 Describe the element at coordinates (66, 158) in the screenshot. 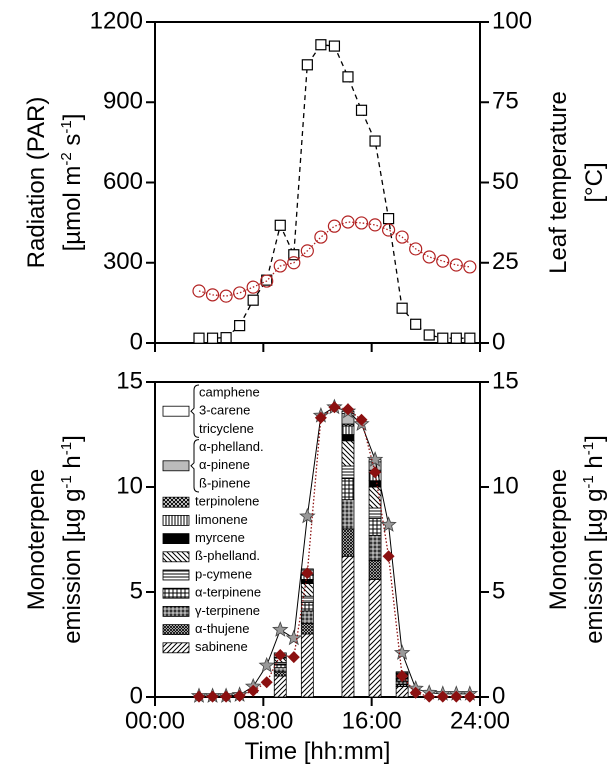

I see `superscript: -2` at that location.